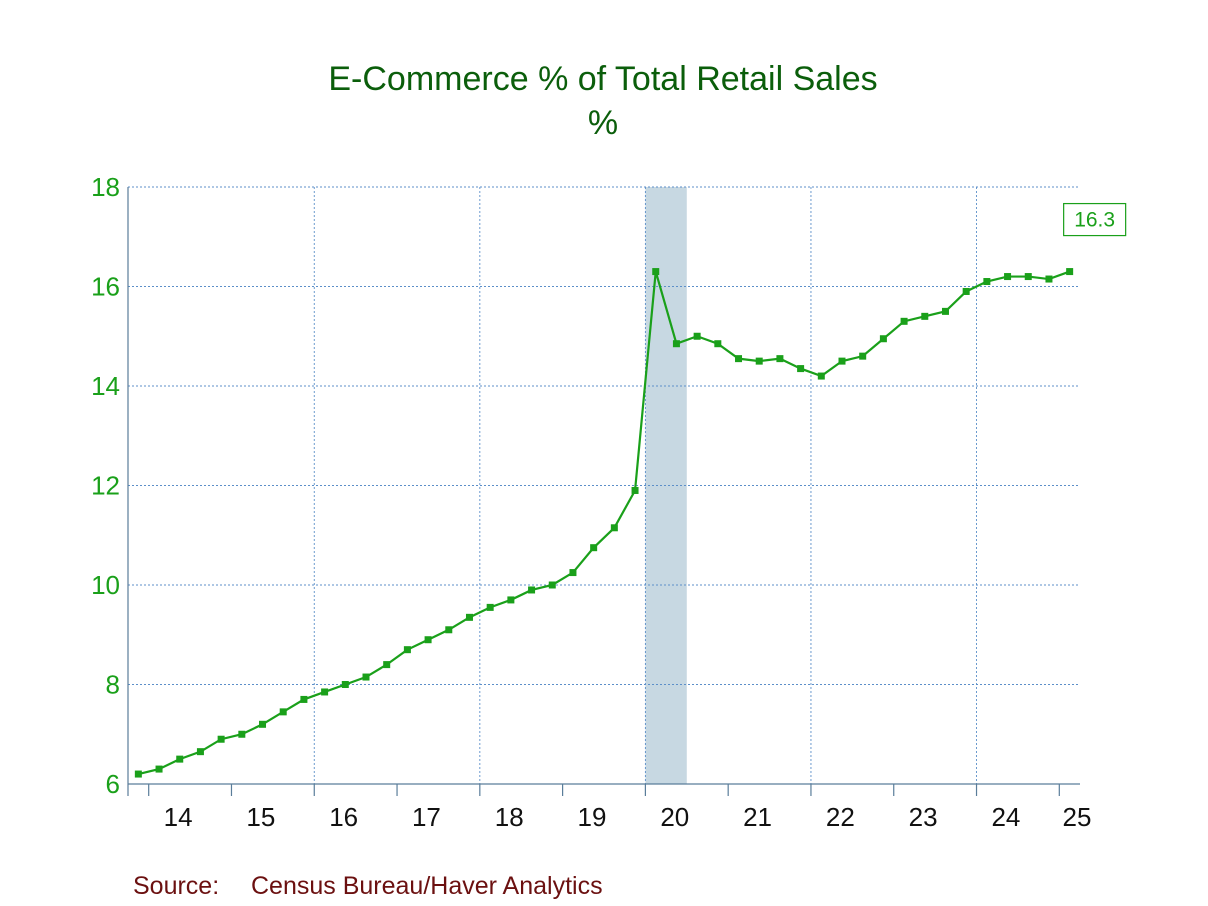  Describe the element at coordinates (1005, 817) in the screenshot. I see `x-tick-label: 24` at that location.